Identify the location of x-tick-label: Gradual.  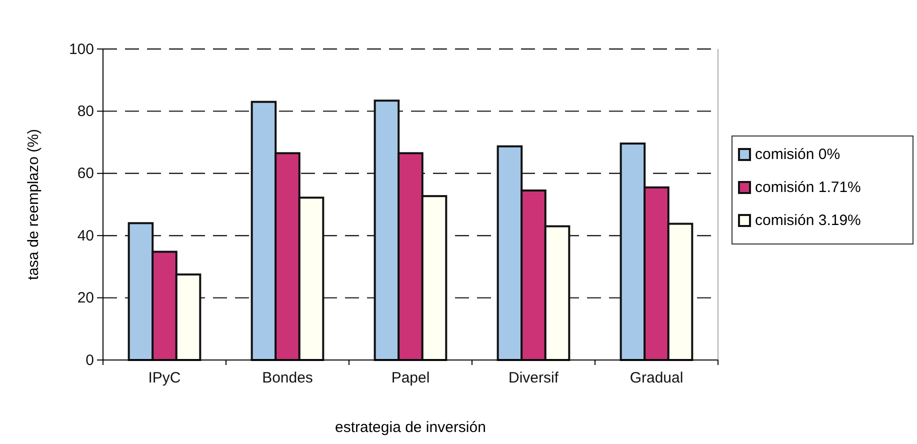
(657, 378).